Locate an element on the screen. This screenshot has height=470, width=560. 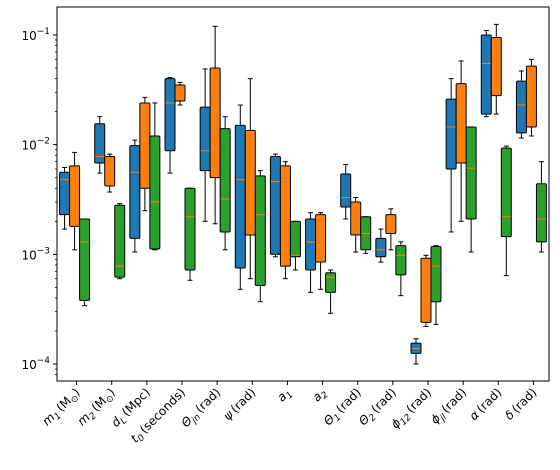
x-tick-label: α (rad) is located at coordinates (486, 404).